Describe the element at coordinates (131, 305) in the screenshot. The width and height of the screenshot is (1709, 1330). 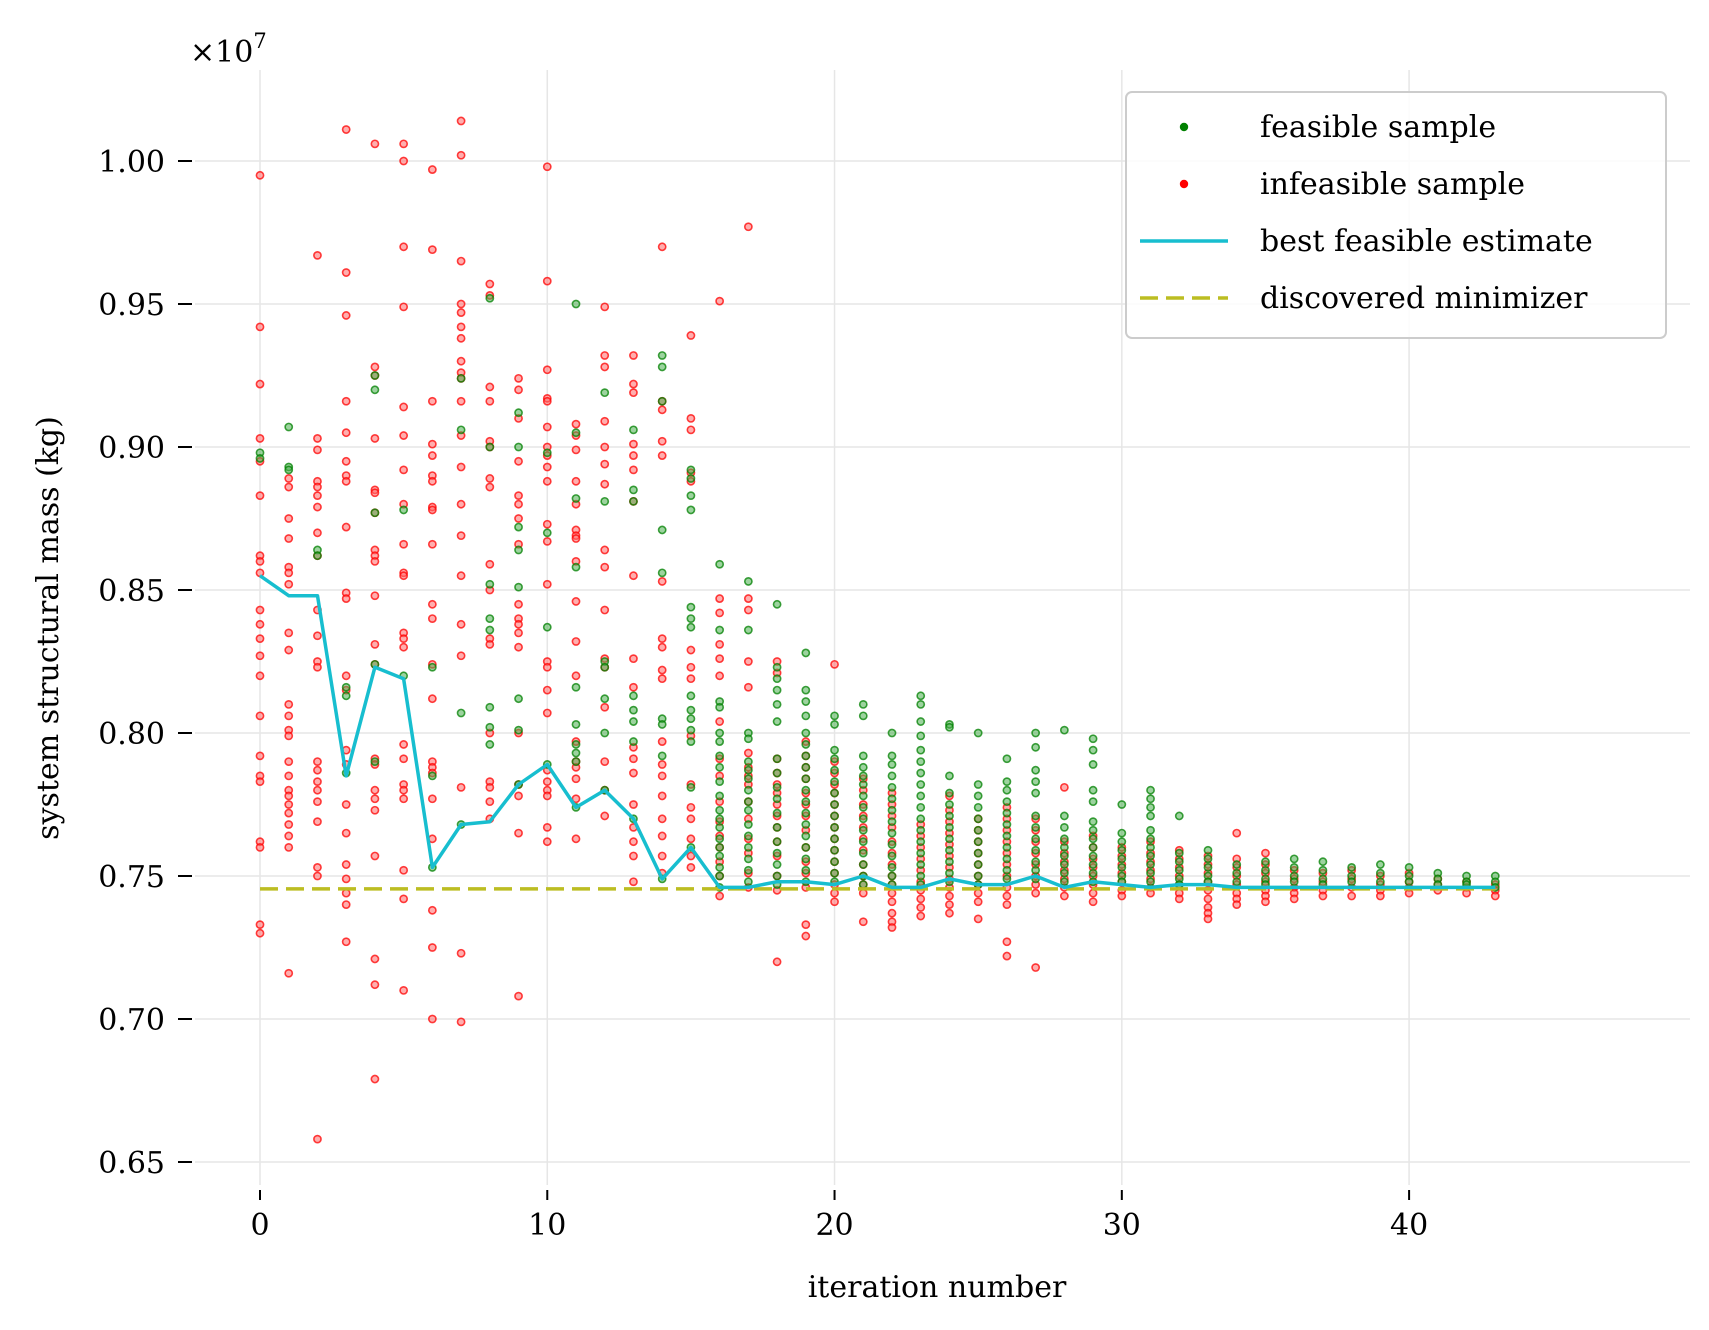
I see `y-tick-label: 0.95` at that location.